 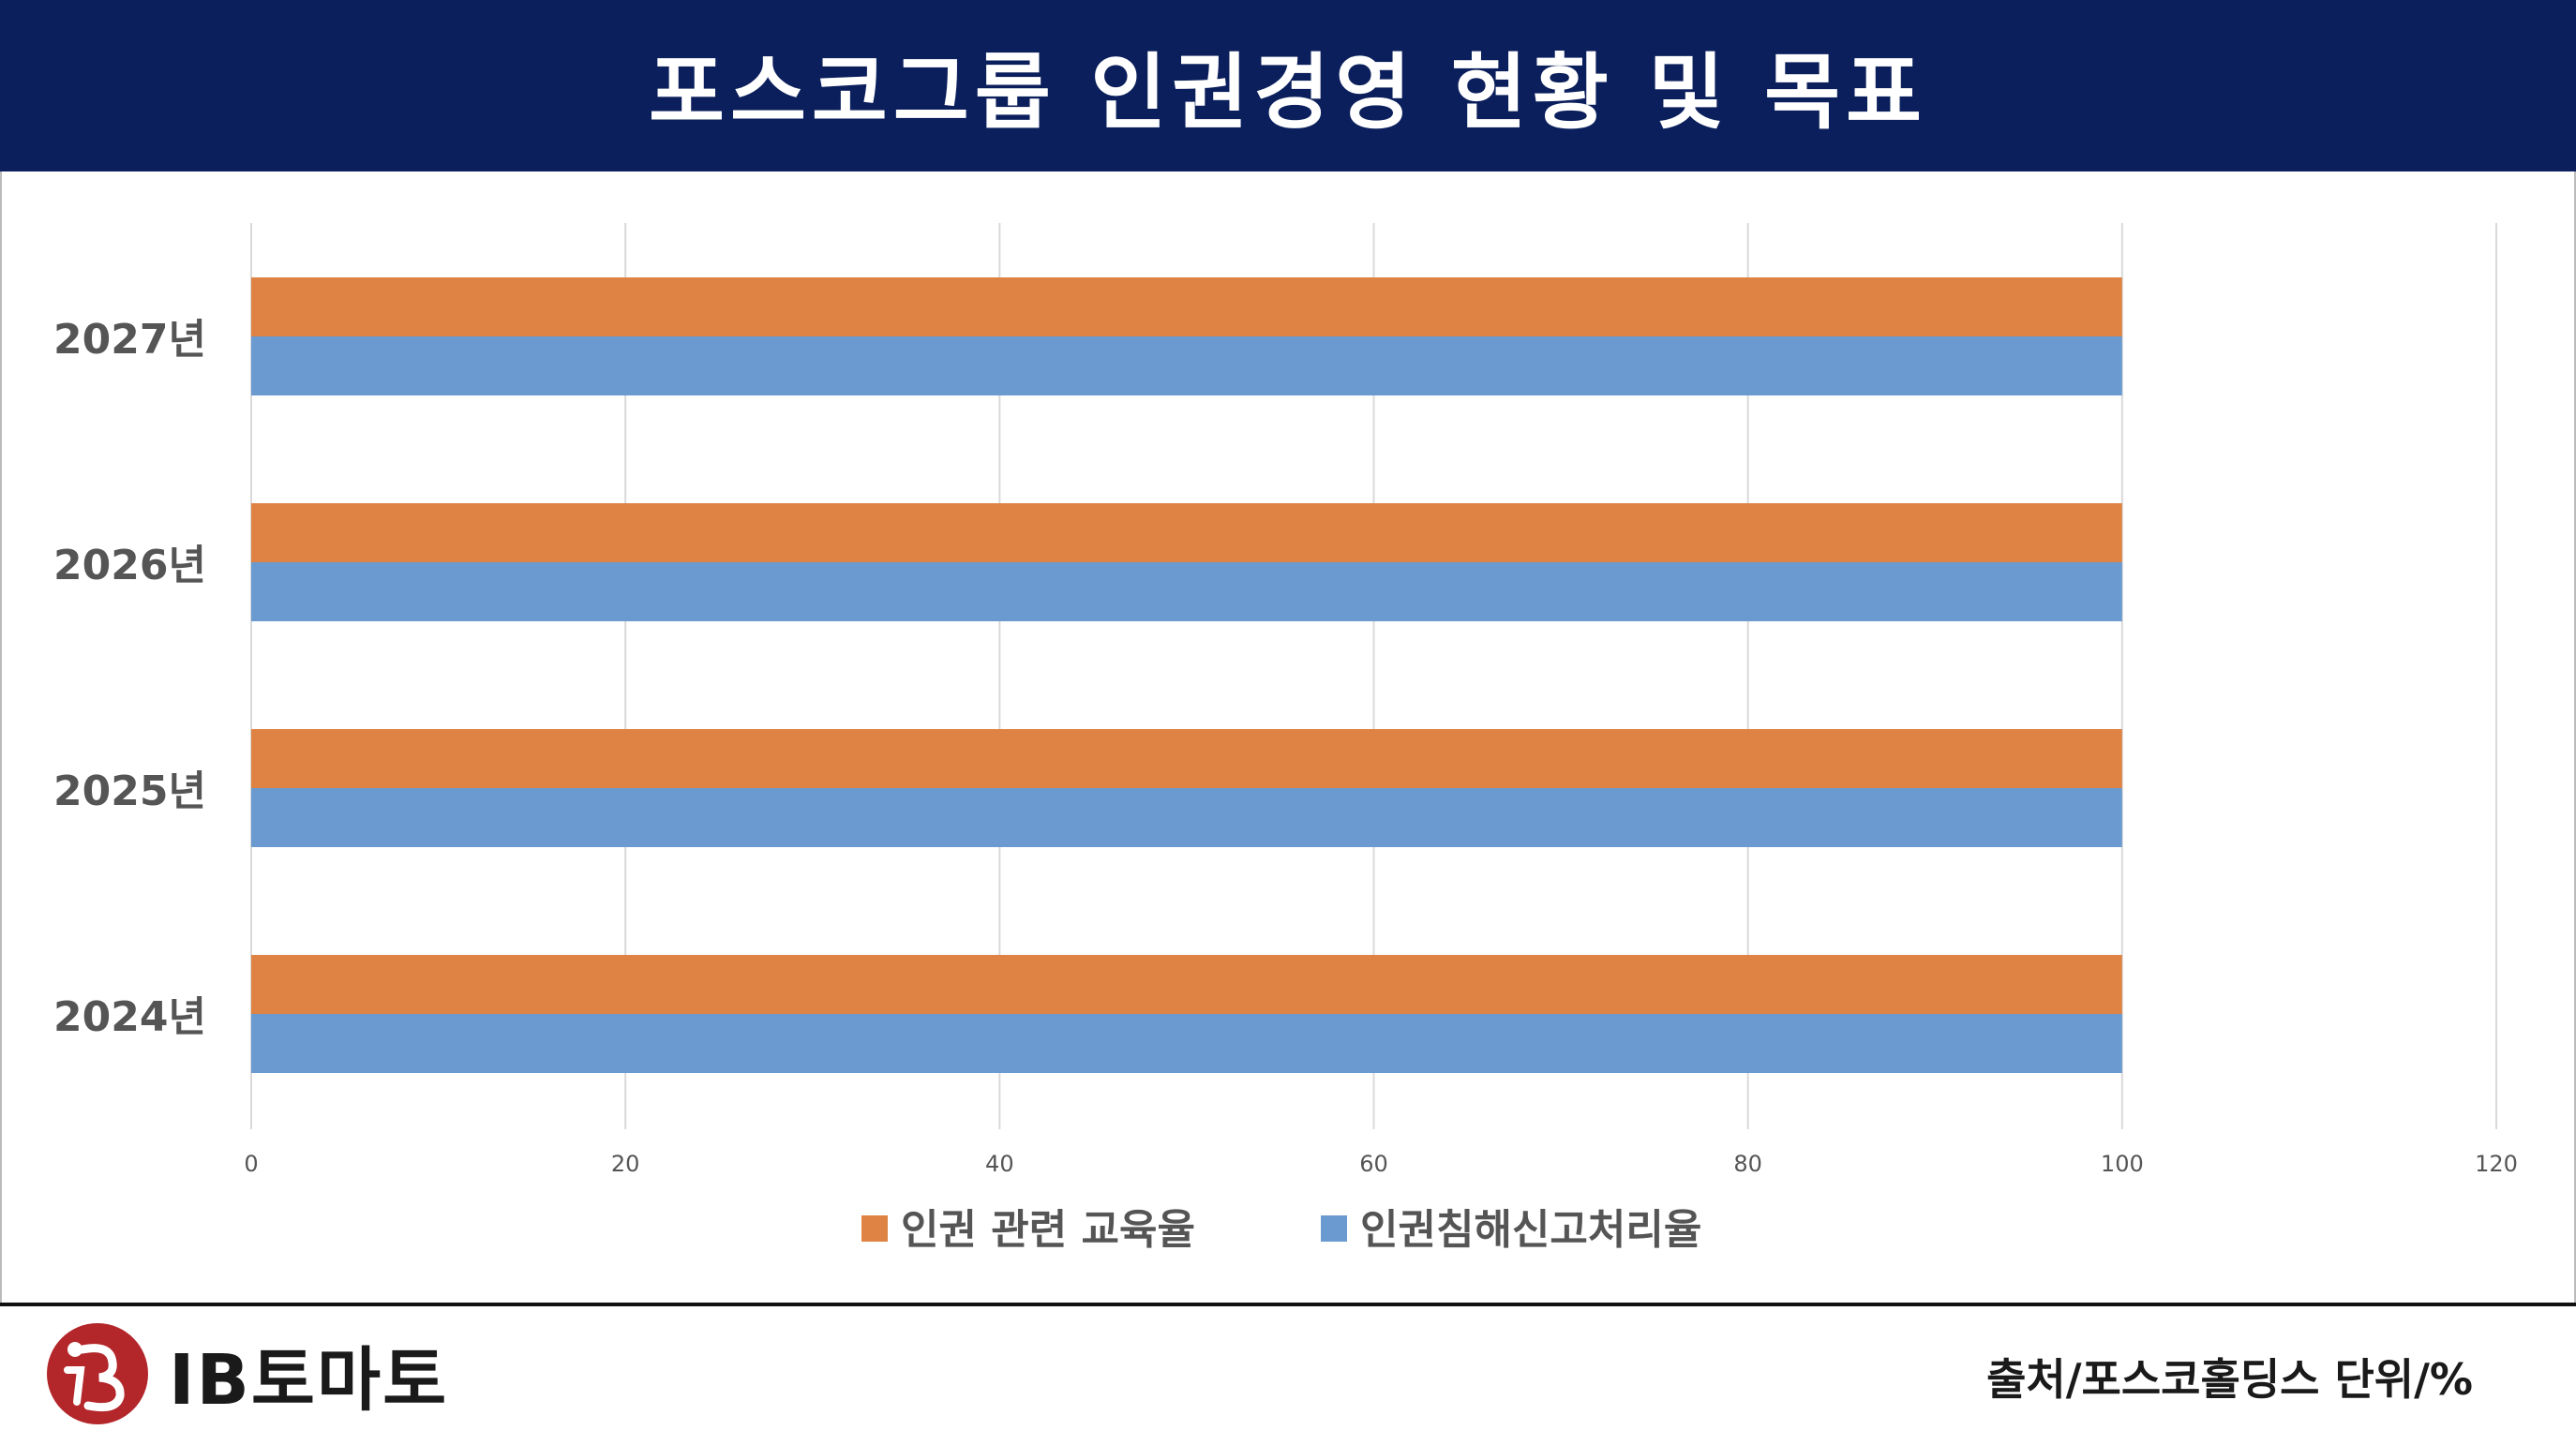 I want to click on y-category-label: 2025년, so click(x=129, y=791).